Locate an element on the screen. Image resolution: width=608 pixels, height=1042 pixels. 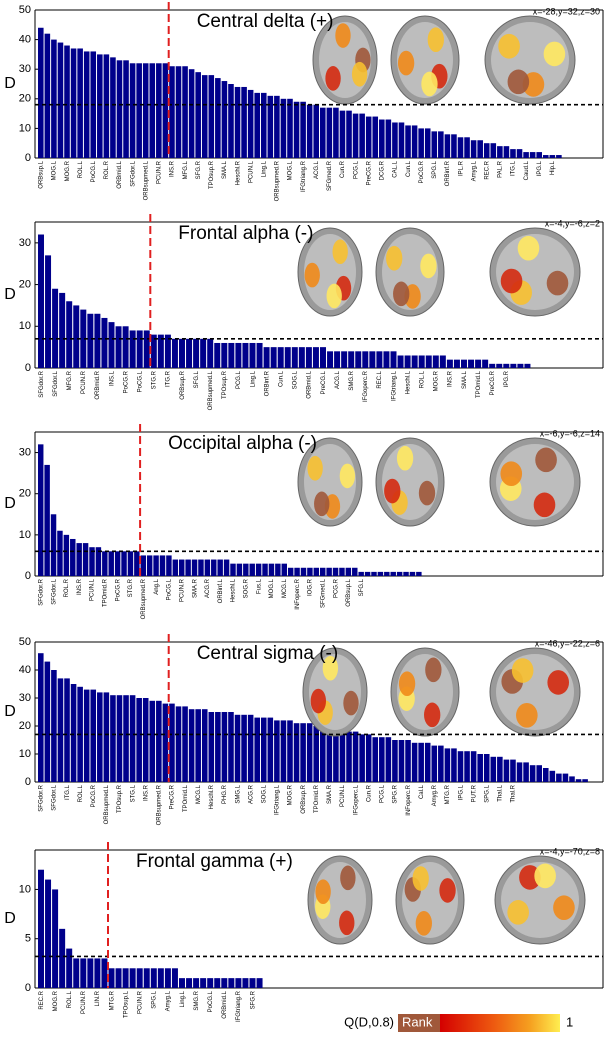
y-tick-label: 5 is located at coordinates (28, 939).